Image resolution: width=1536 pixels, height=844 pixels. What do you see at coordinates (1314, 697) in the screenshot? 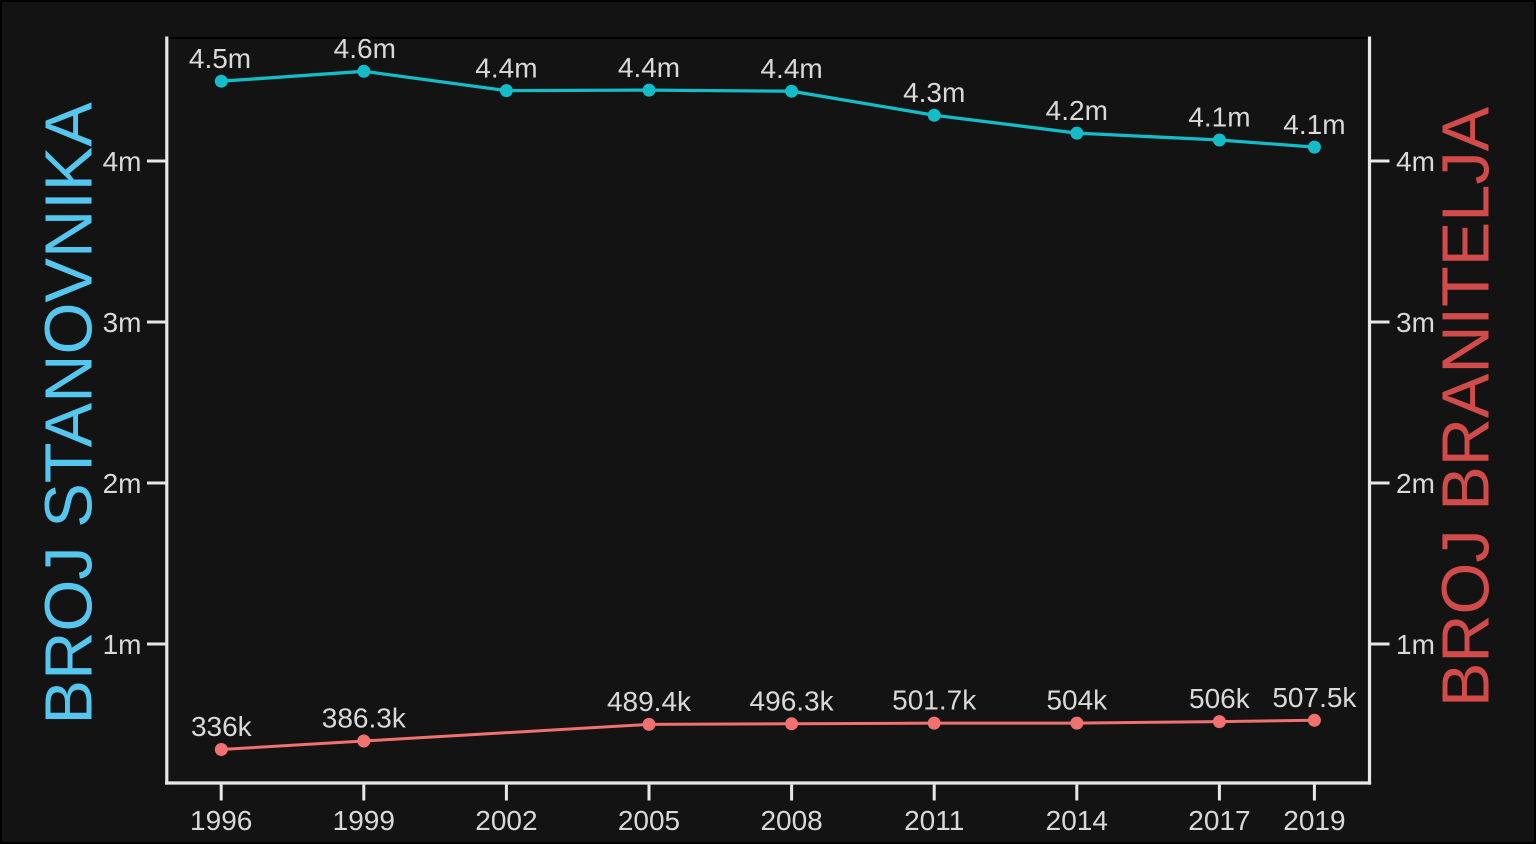
I see `svg-text: 507.5k` at bounding box center [1314, 697].